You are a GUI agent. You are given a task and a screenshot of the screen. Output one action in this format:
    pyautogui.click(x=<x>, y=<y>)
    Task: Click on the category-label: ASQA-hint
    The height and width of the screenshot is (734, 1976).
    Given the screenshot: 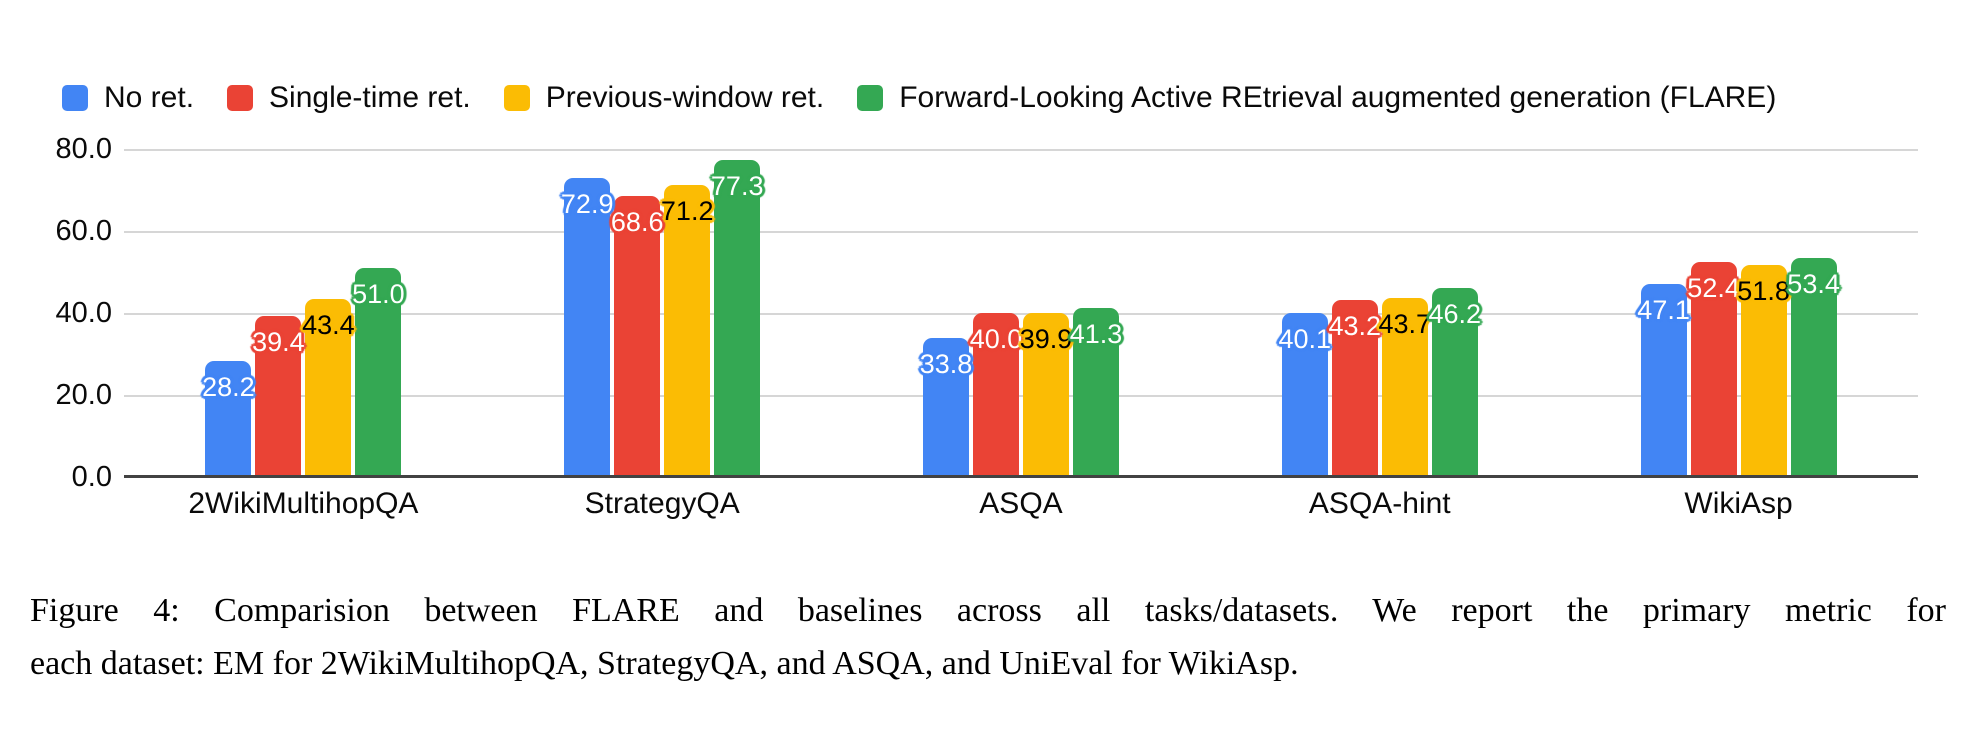 What is the action you would take?
    pyautogui.click(x=1379, y=503)
    